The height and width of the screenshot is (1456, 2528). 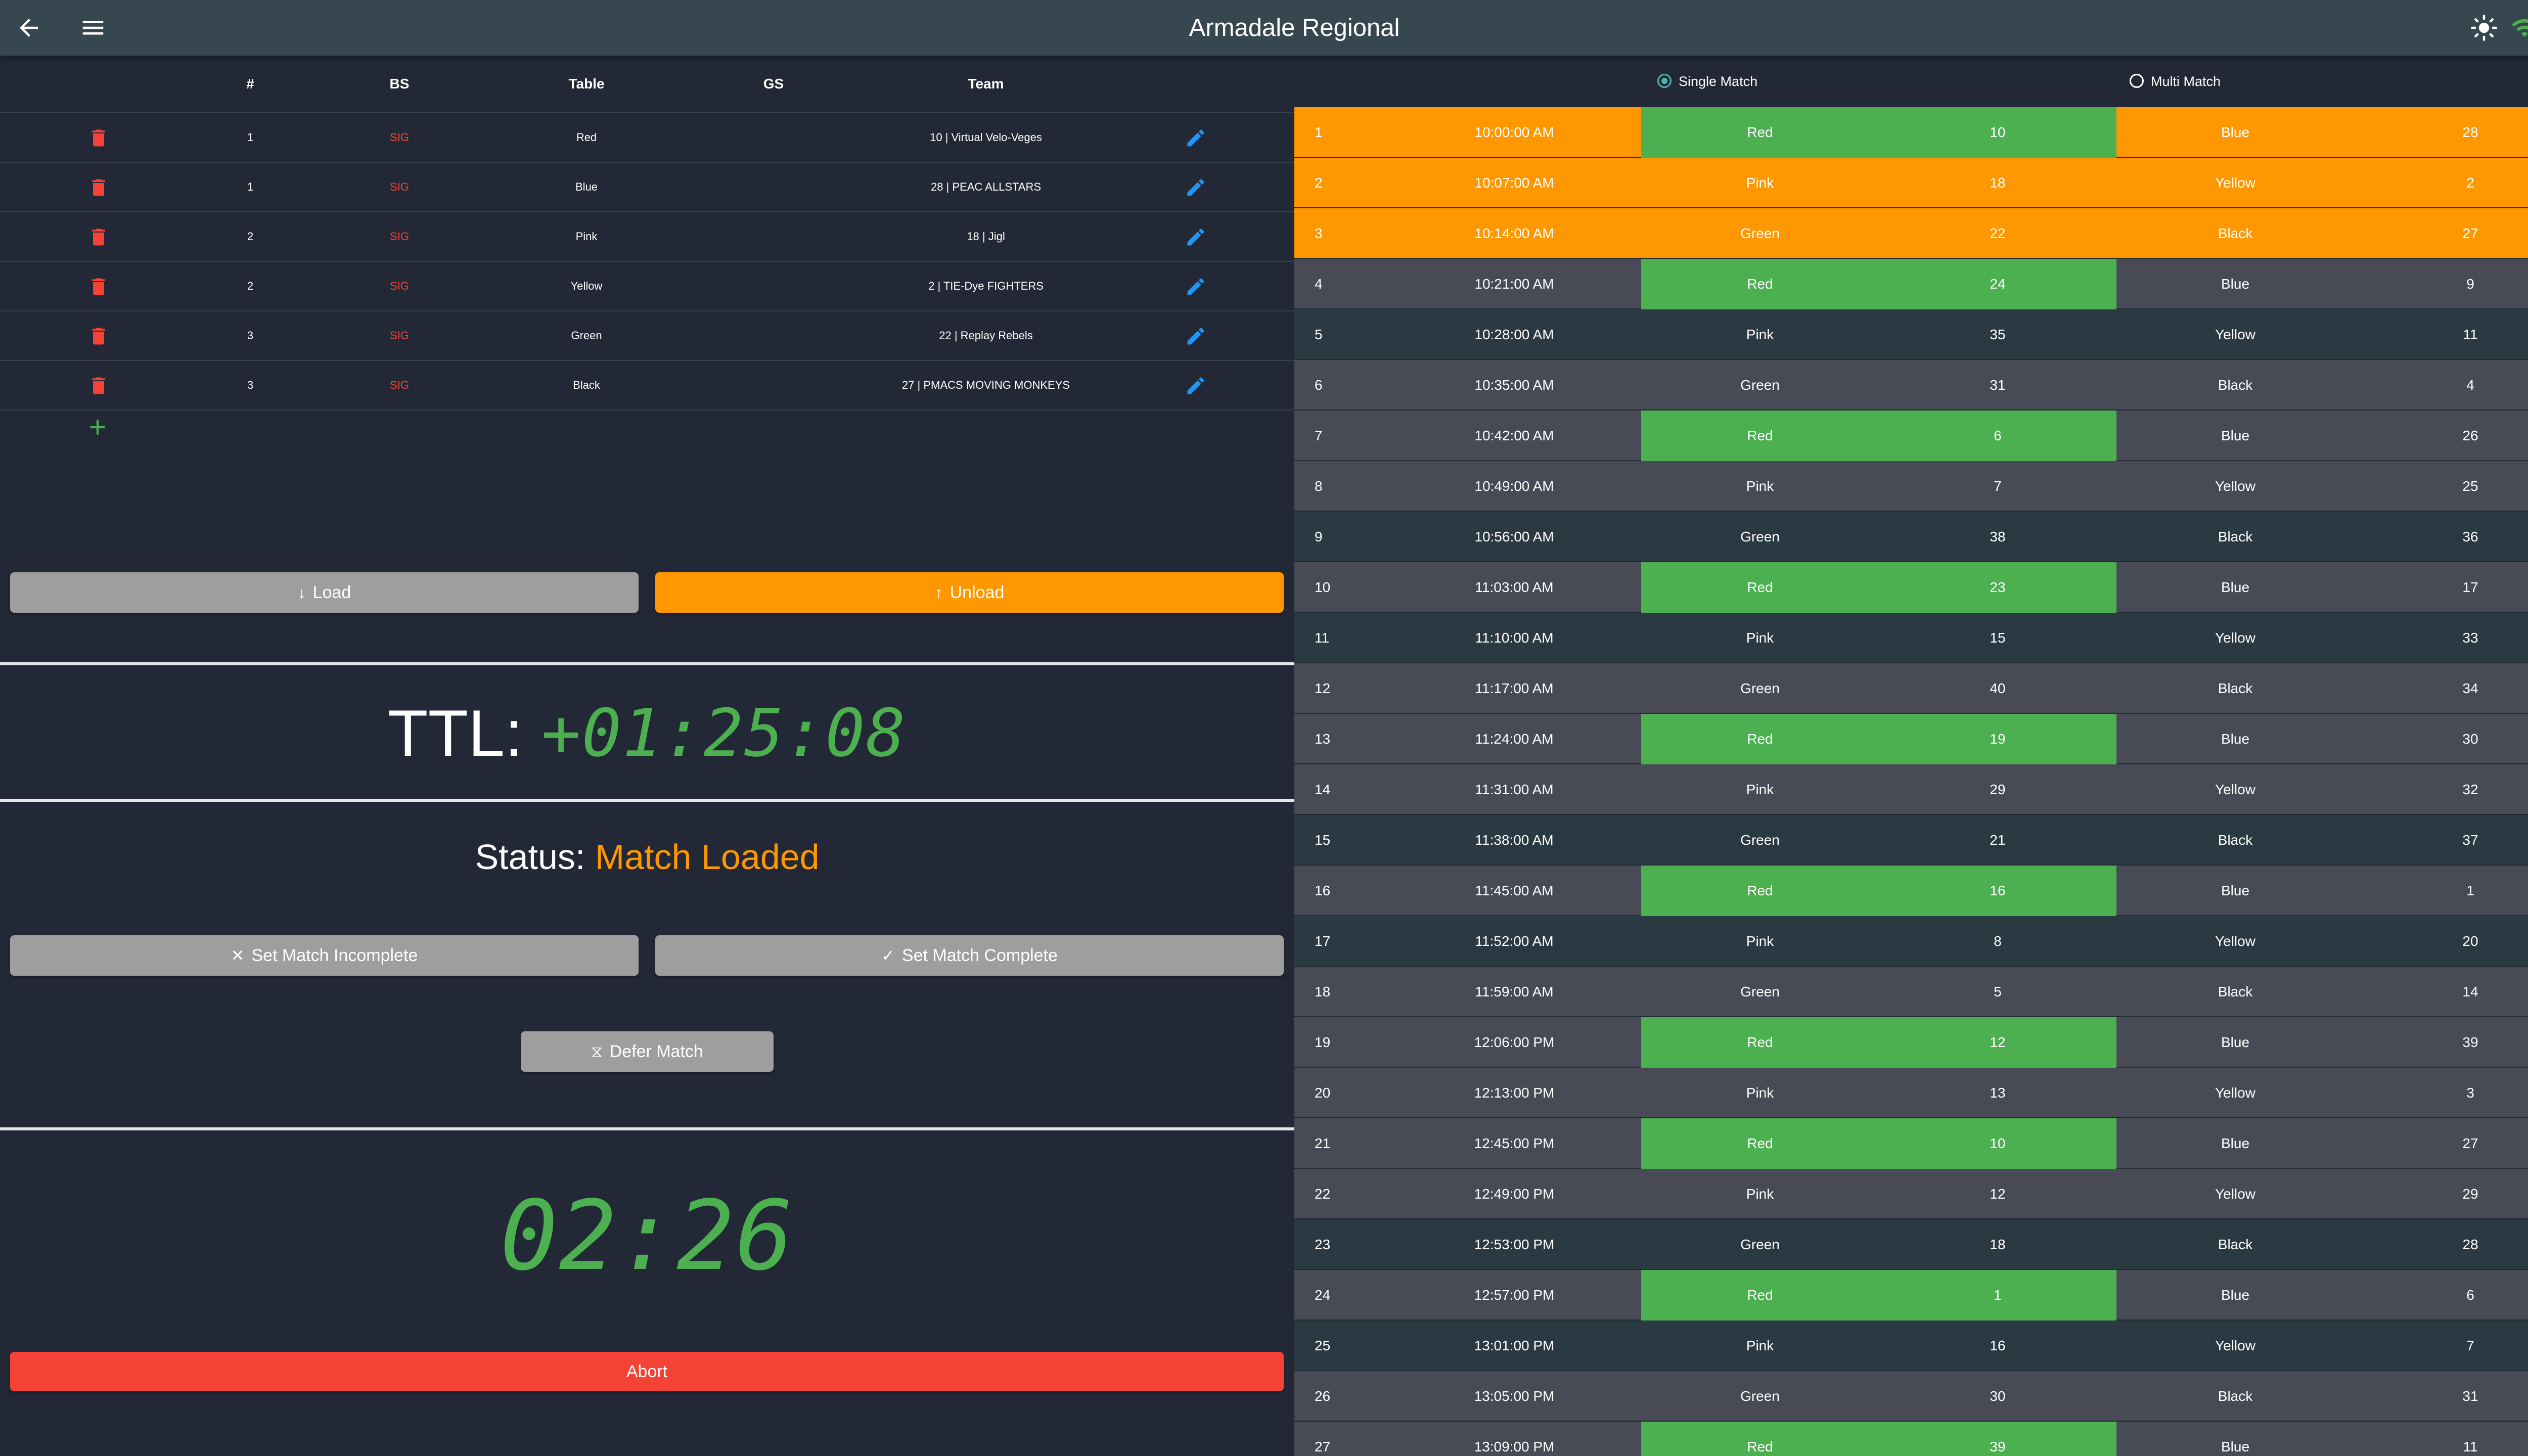 What do you see at coordinates (2520, 28) in the screenshot?
I see `wifi-icon` at bounding box center [2520, 28].